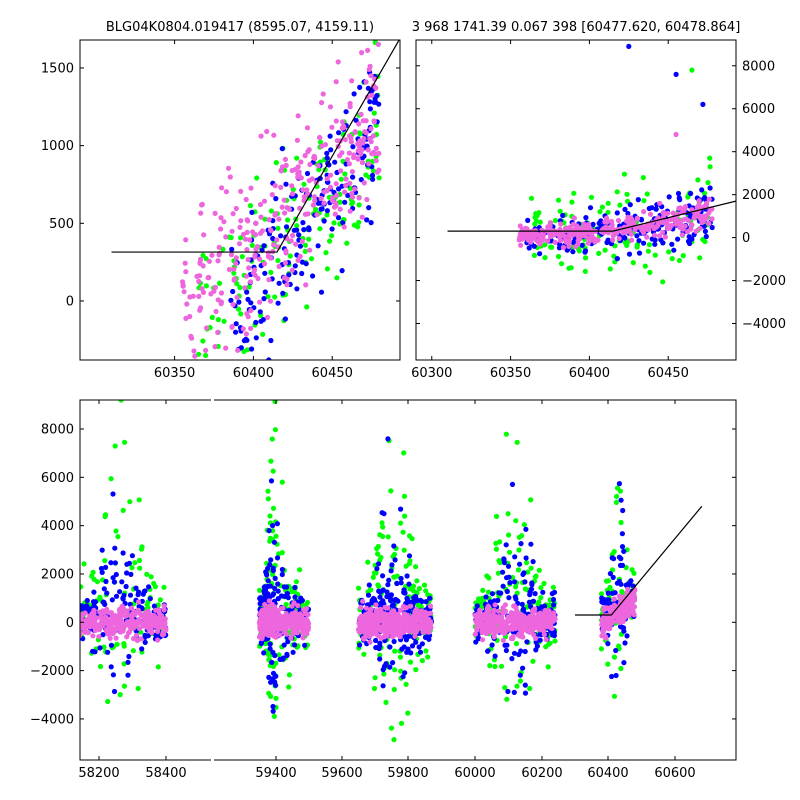  What do you see at coordinates (57, 146) in the screenshot?
I see `y-tick-label: 1000` at bounding box center [57, 146].